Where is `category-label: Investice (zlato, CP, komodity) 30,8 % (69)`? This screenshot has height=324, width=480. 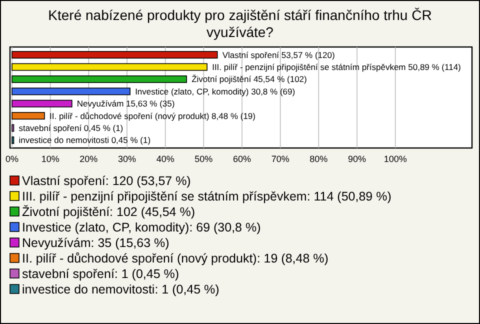 category-label: Investice (zlato, CP, komodity) 30,8 % (69) is located at coordinates (215, 91).